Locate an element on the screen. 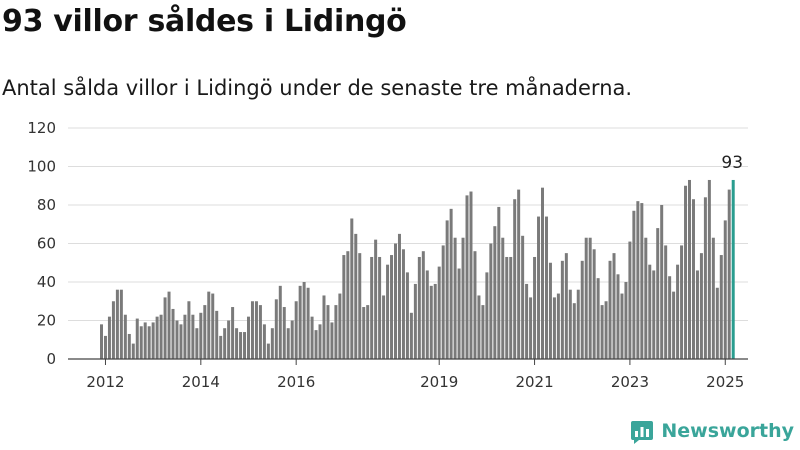 Image resolution: width=800 pixels, height=450 pixels. x-tick-label: 2016 is located at coordinates (296, 382).